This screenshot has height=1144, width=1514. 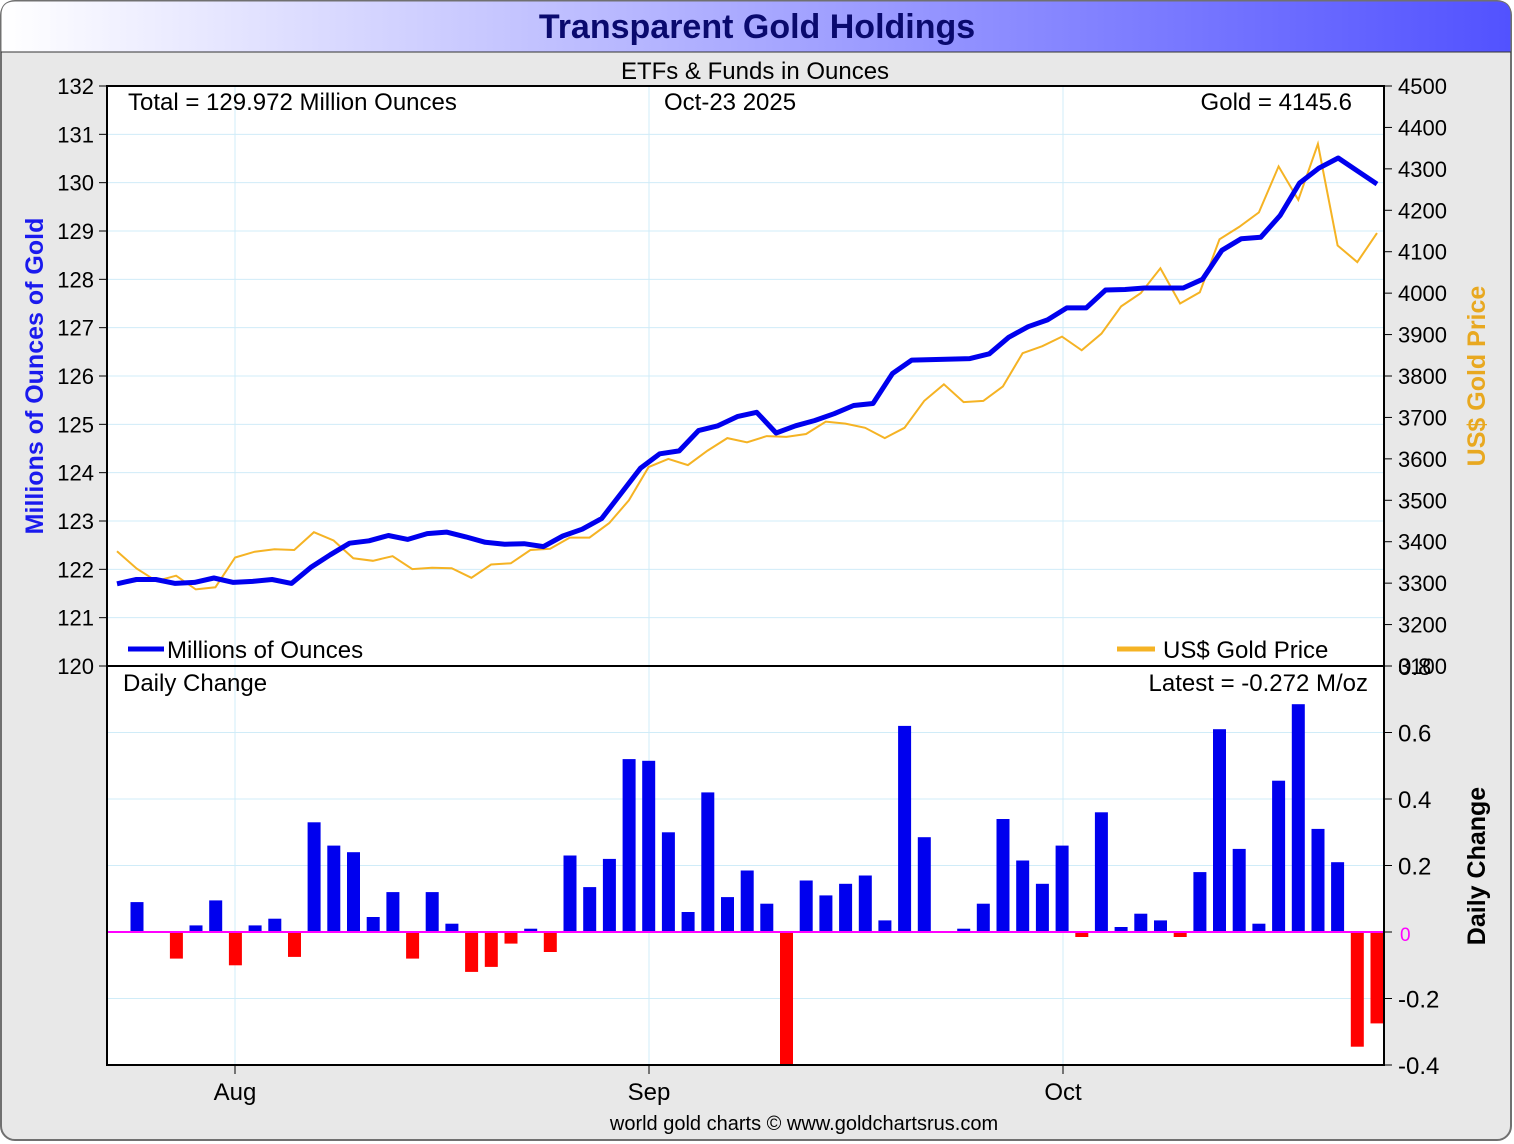 I want to click on lower-tick-label: 0.2, so click(x=1414, y=867).